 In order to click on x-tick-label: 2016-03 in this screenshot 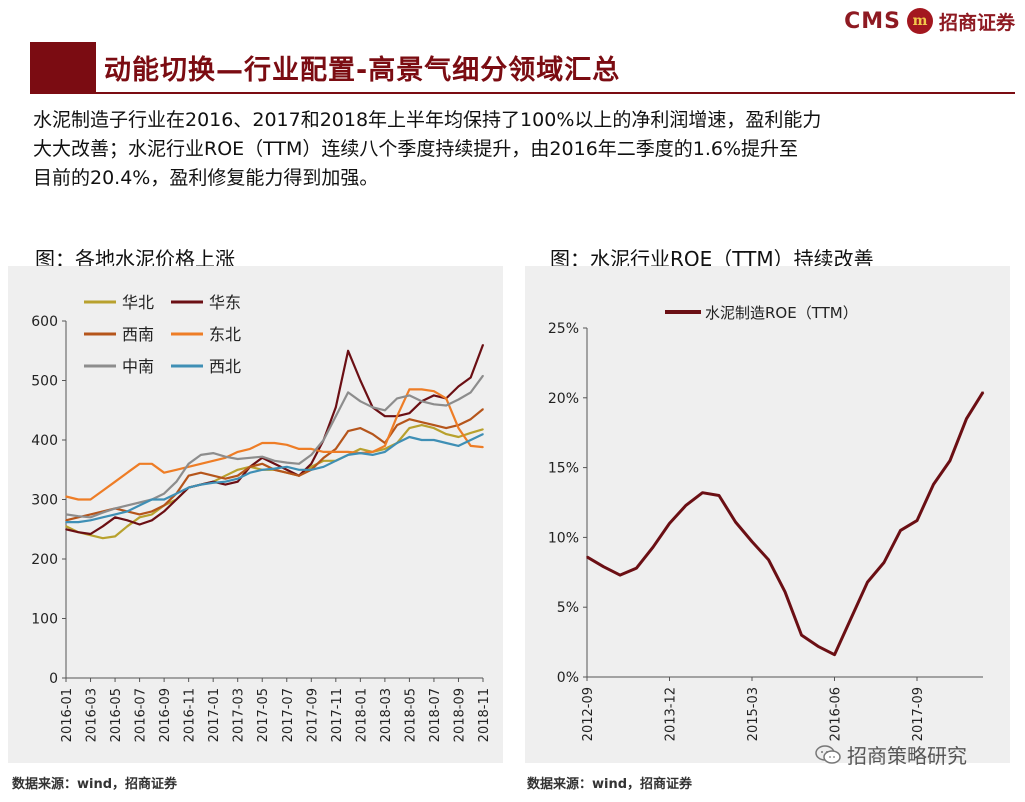, I will do `click(92, 715)`.